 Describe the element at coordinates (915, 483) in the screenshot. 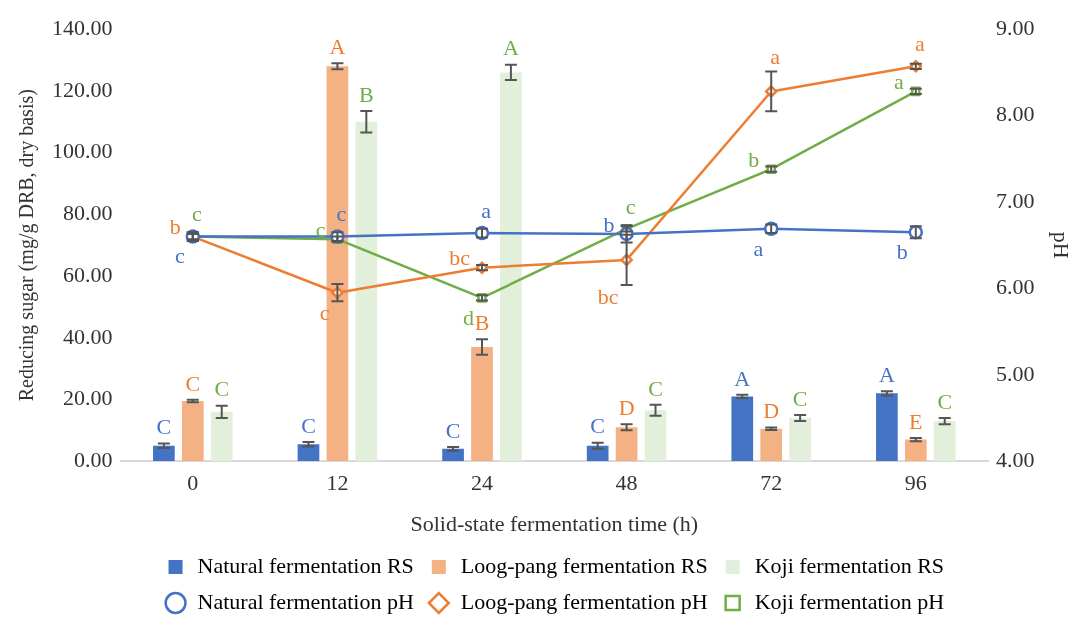

I see `x-tick-label: 96` at that location.